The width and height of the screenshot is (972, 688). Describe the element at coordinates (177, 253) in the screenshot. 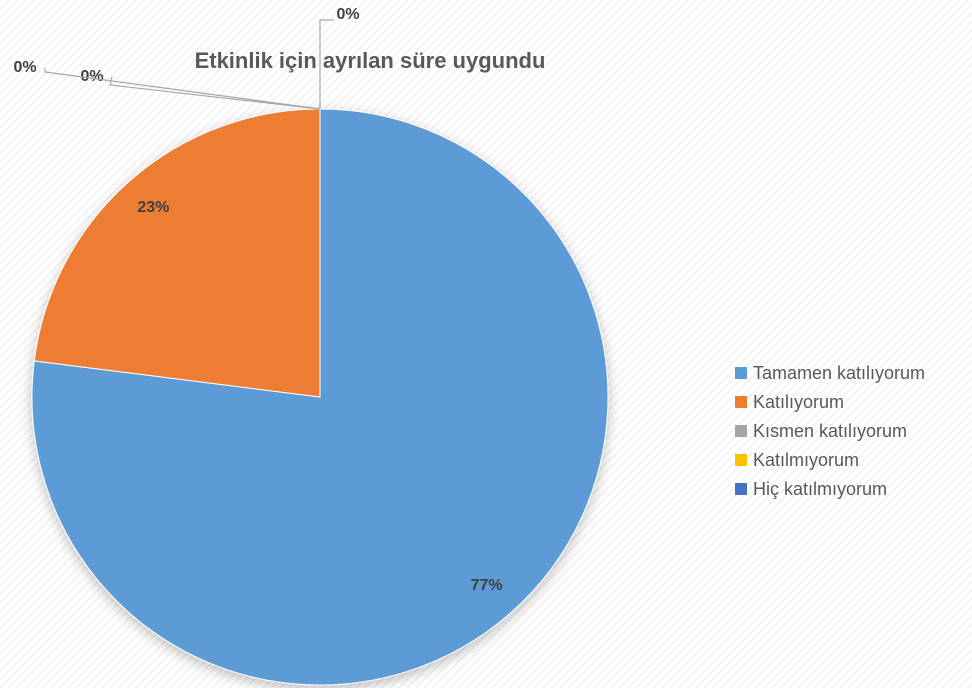

I see `pie-slice` at that location.